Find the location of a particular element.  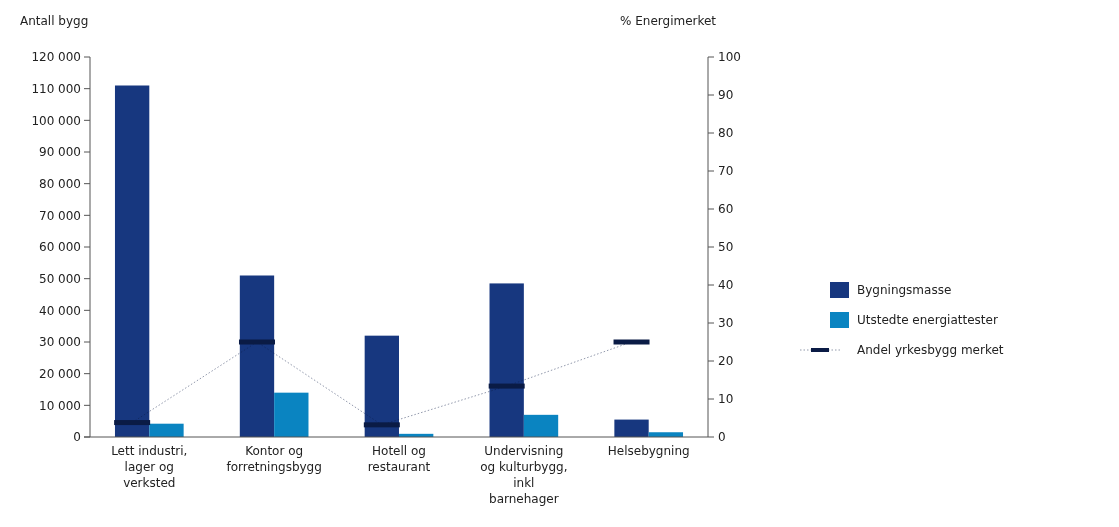

legend-label: Utstedte energiattester is located at coordinates (927, 320).